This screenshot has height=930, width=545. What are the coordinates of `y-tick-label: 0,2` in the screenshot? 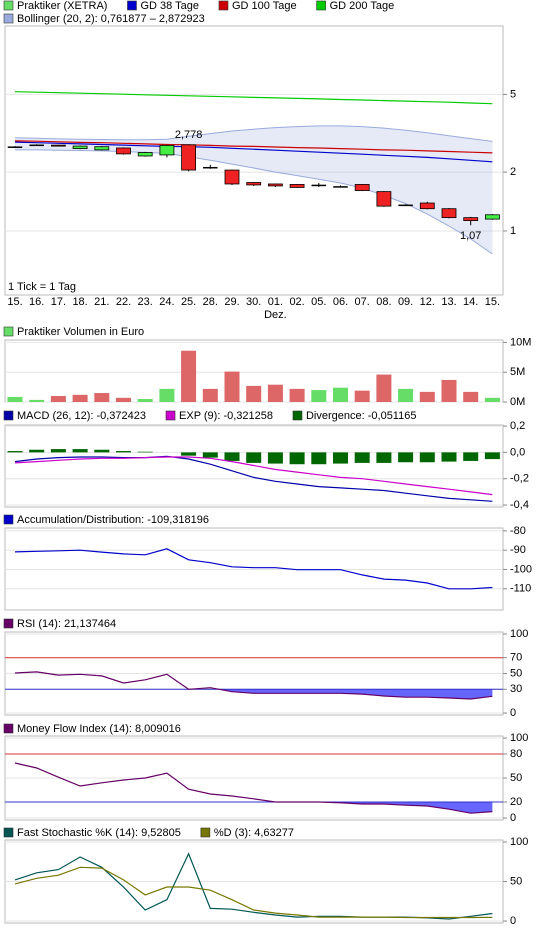 It's located at (517, 426).